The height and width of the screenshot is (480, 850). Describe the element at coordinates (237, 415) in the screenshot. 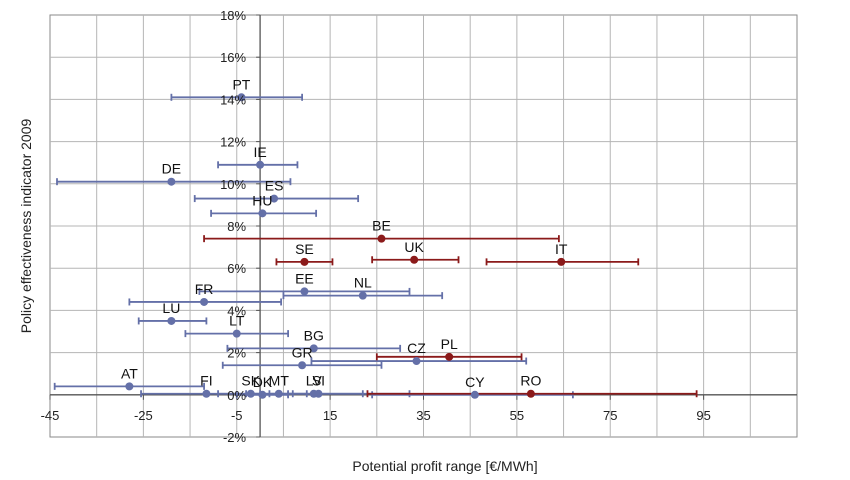

I see `x-tick-label: -5` at that location.